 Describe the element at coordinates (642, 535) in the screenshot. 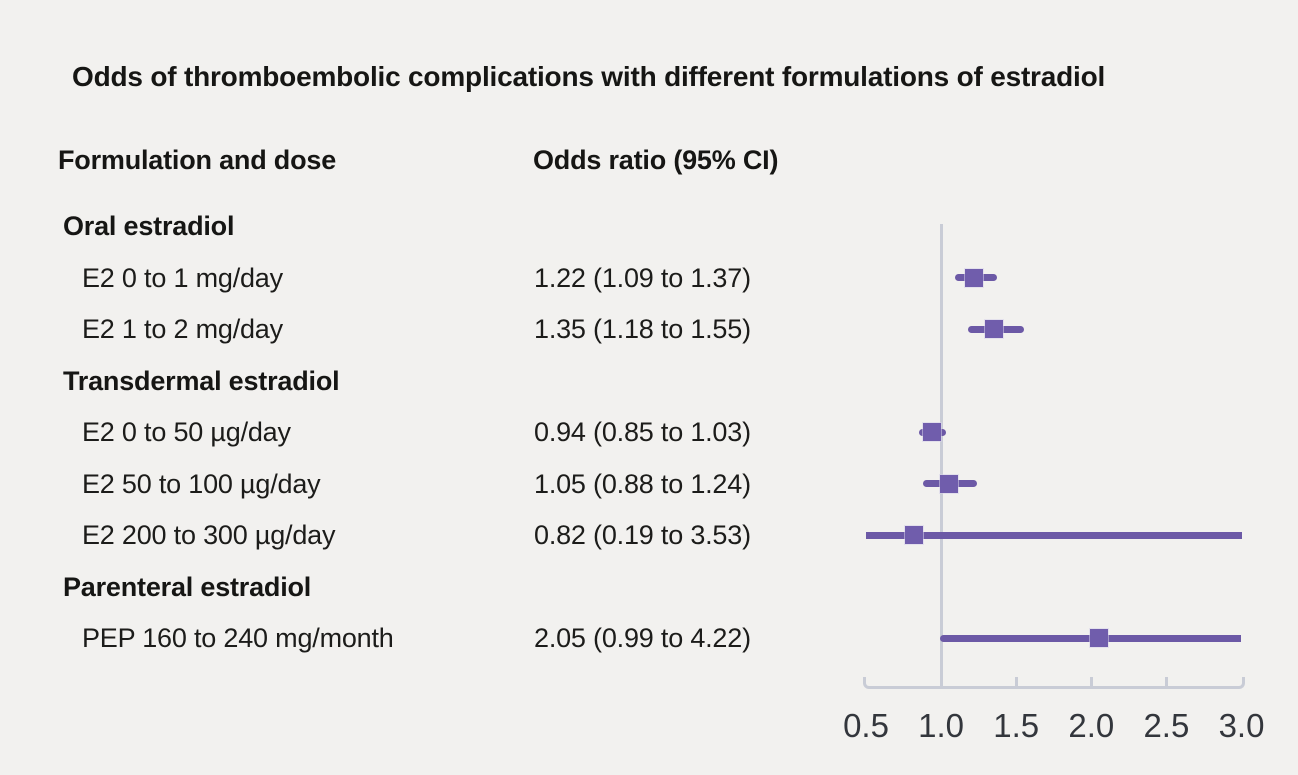

I see `row-odds-ratio-value: 0.82 (0.19 to 3.53)` at that location.